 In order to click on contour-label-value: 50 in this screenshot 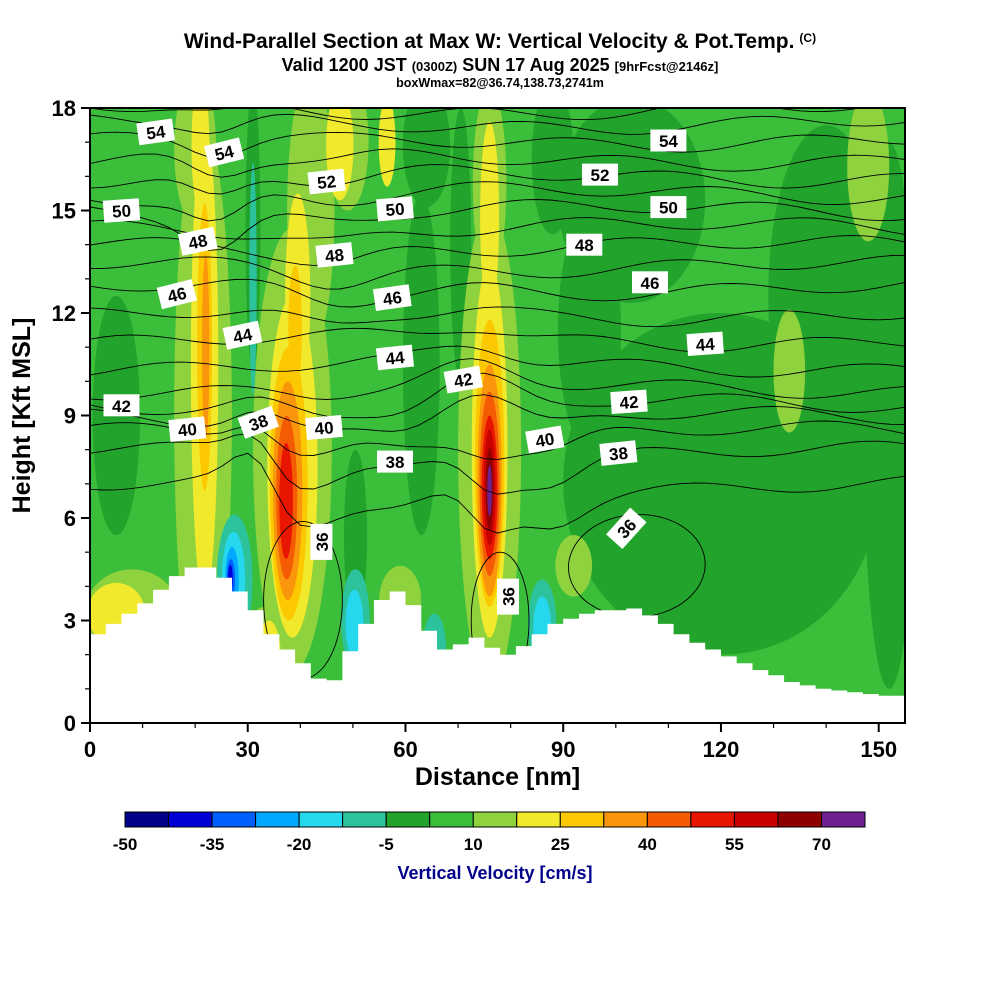, I will do `click(121, 211)`.